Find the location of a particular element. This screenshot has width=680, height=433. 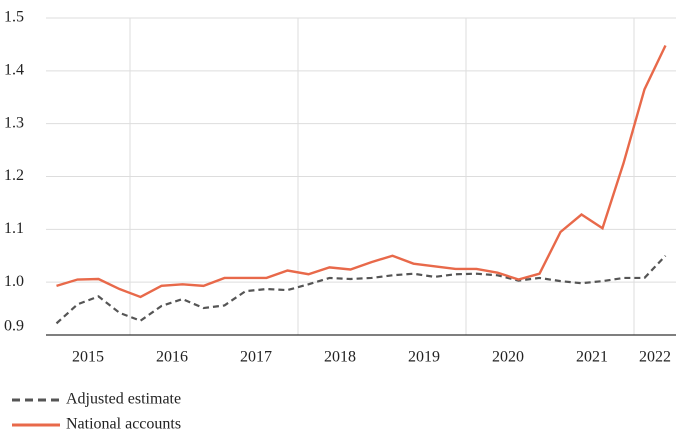

y-tick-label: 1.1 is located at coordinates (14, 228).